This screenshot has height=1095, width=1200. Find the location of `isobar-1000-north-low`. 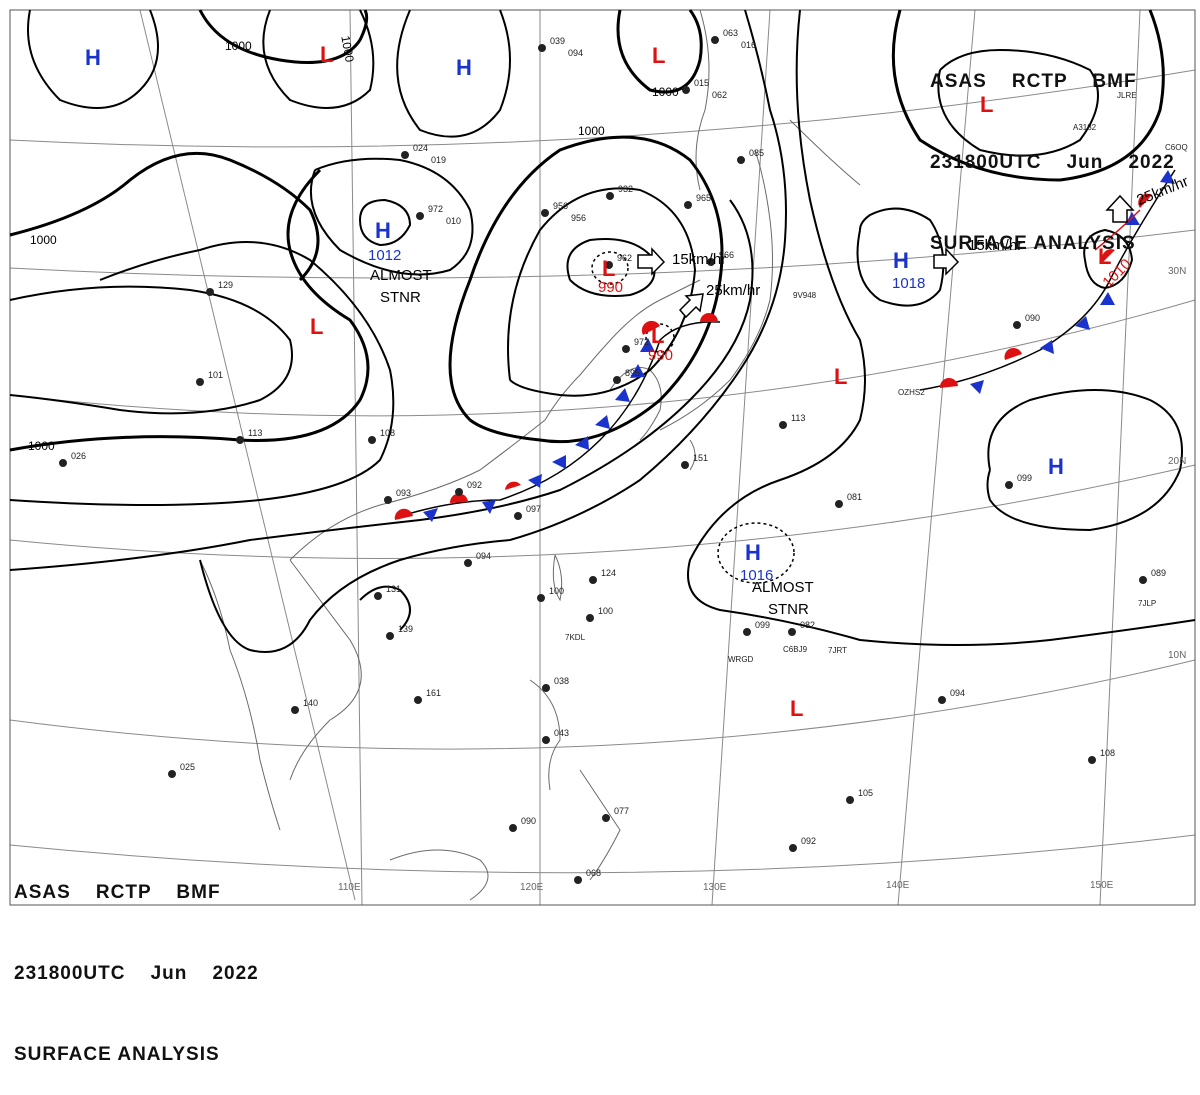

isobar-1000-north-low is located at coordinates (659, 51).